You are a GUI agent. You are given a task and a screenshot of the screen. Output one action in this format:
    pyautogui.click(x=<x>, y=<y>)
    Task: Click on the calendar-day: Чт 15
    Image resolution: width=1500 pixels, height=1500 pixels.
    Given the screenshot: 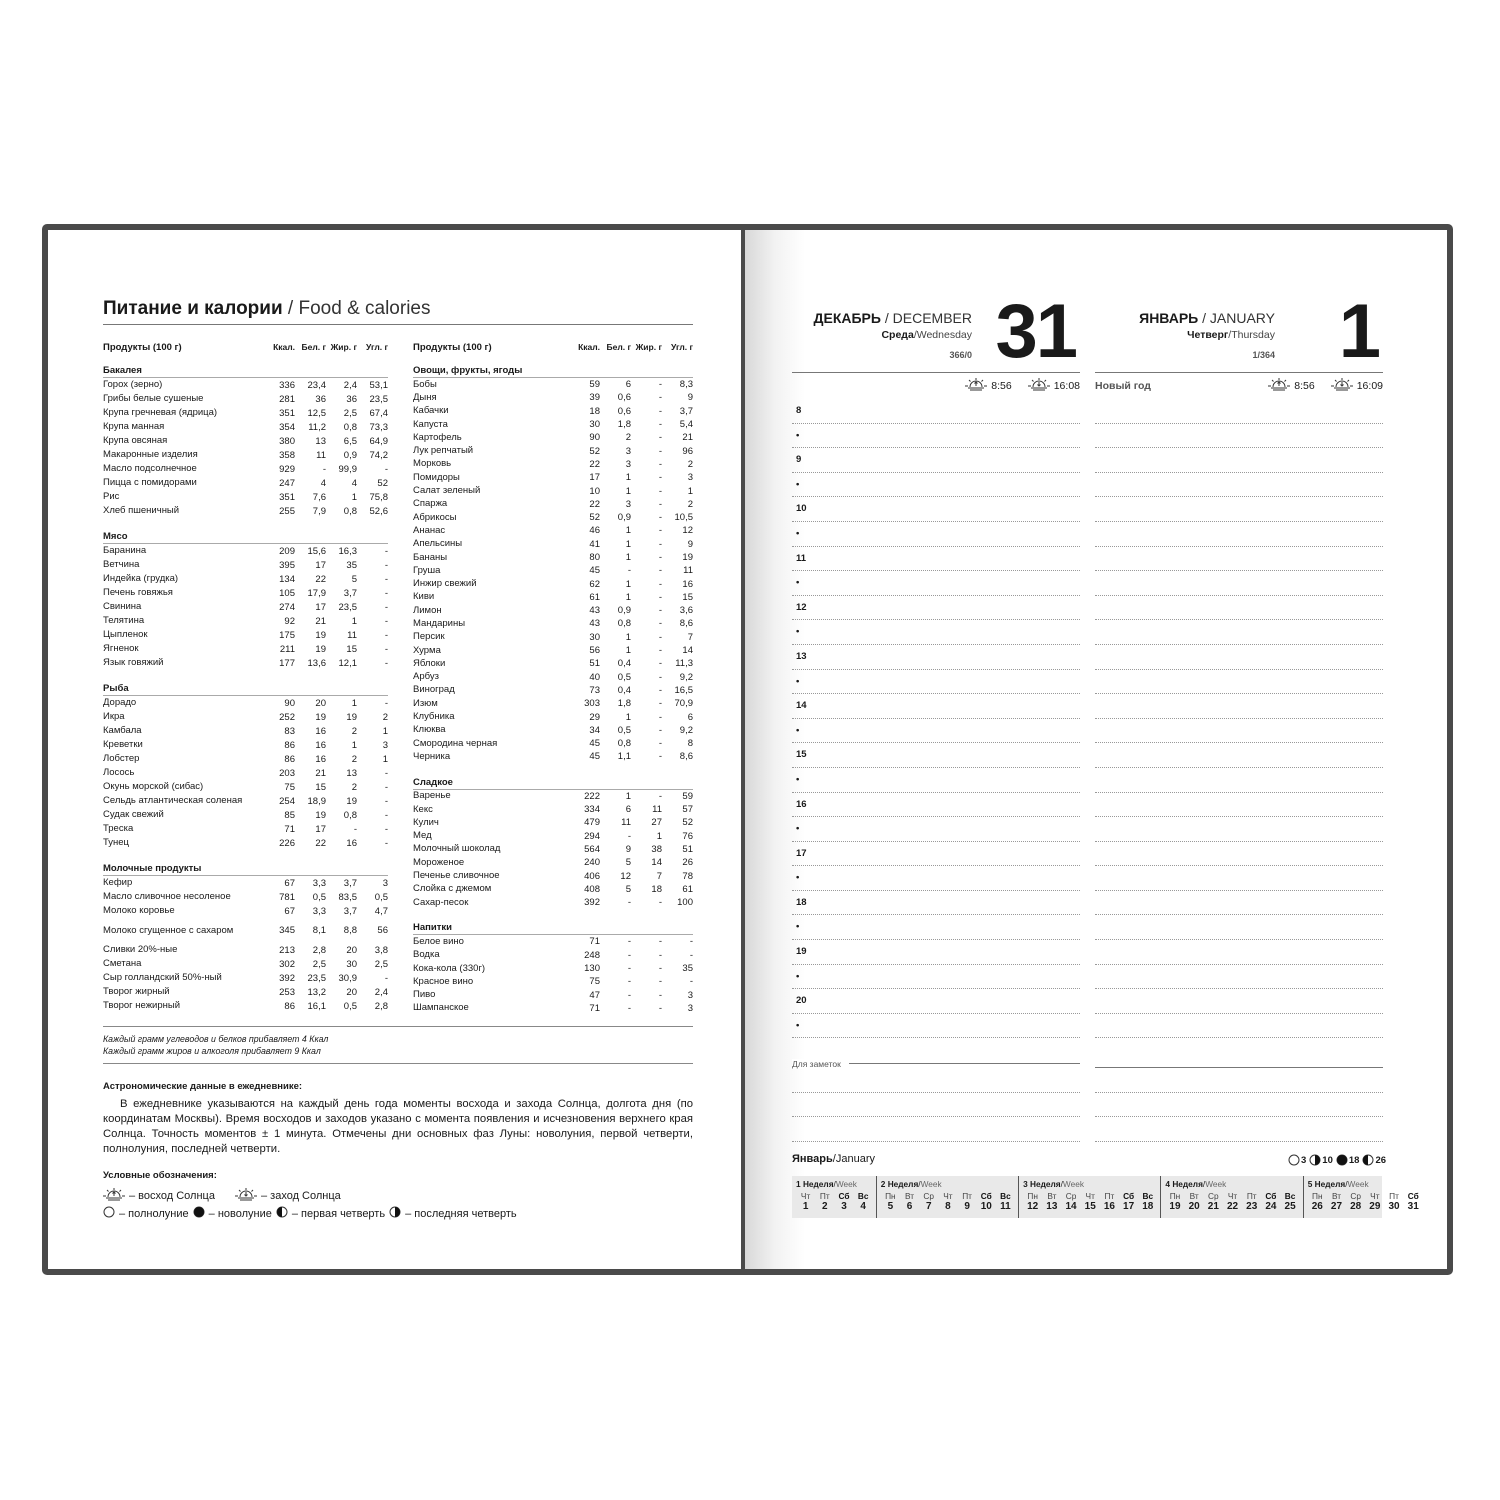 What is the action you would take?
    pyautogui.click(x=1090, y=1200)
    